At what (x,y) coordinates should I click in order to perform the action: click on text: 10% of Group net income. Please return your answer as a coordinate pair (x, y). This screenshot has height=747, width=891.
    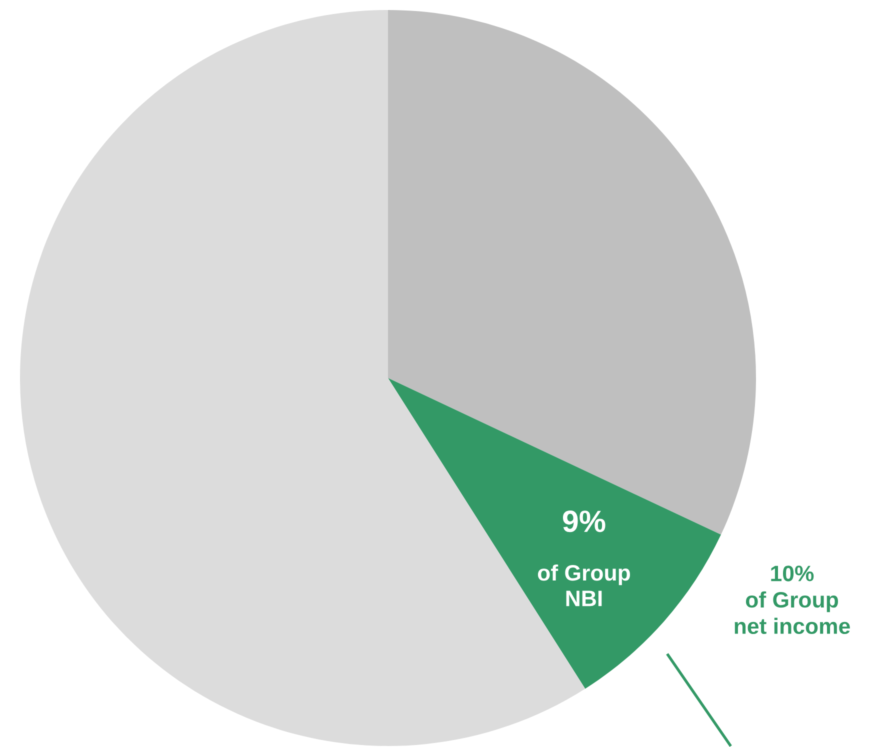
    Looking at the image, I should click on (792, 600).